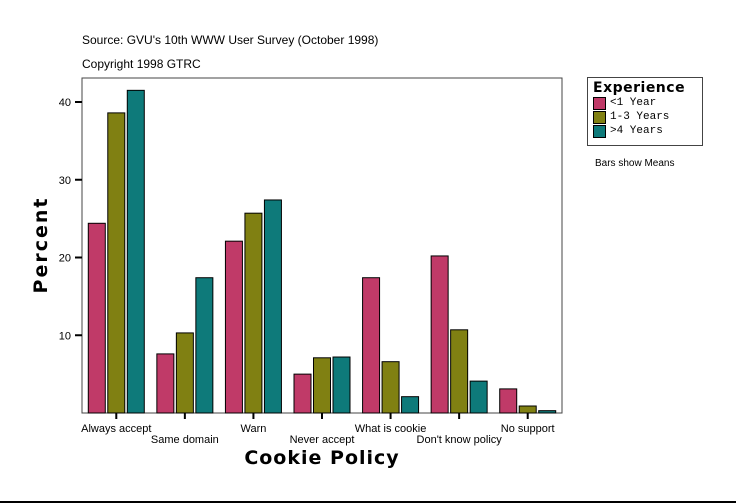  What do you see at coordinates (640, 117) in the screenshot?
I see `legend-label: 1-3 Years` at bounding box center [640, 117].